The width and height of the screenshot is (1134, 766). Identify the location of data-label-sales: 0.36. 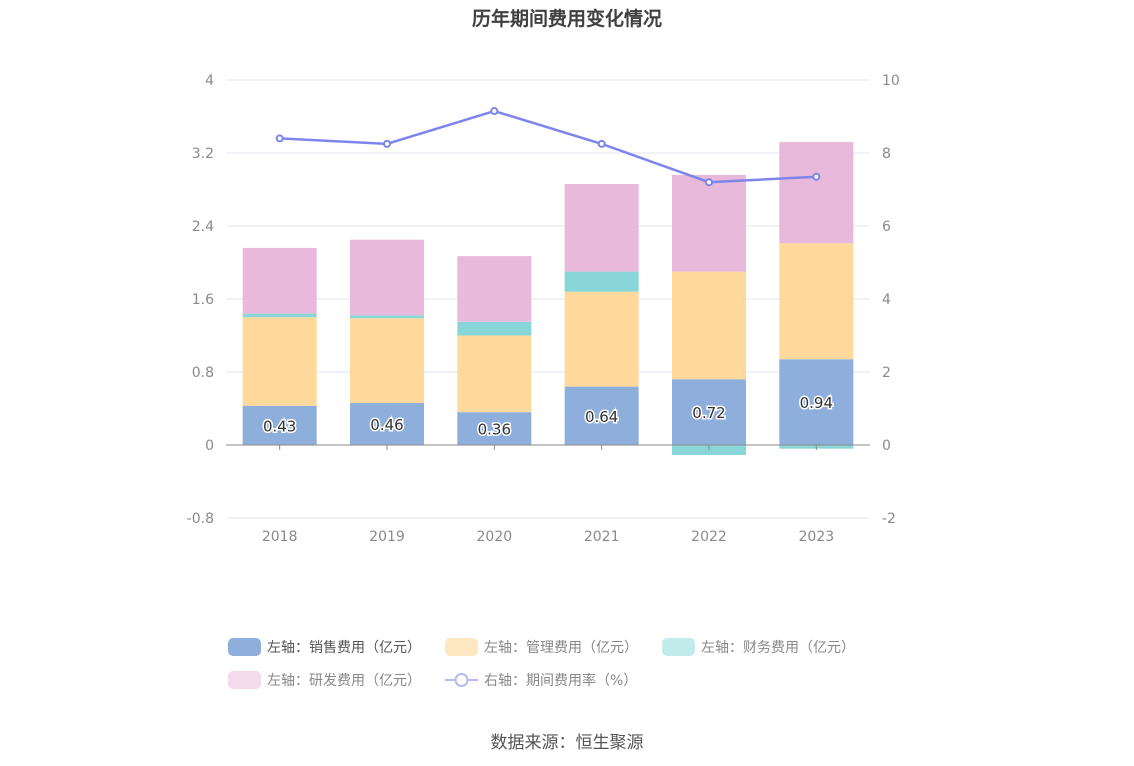
(494, 430).